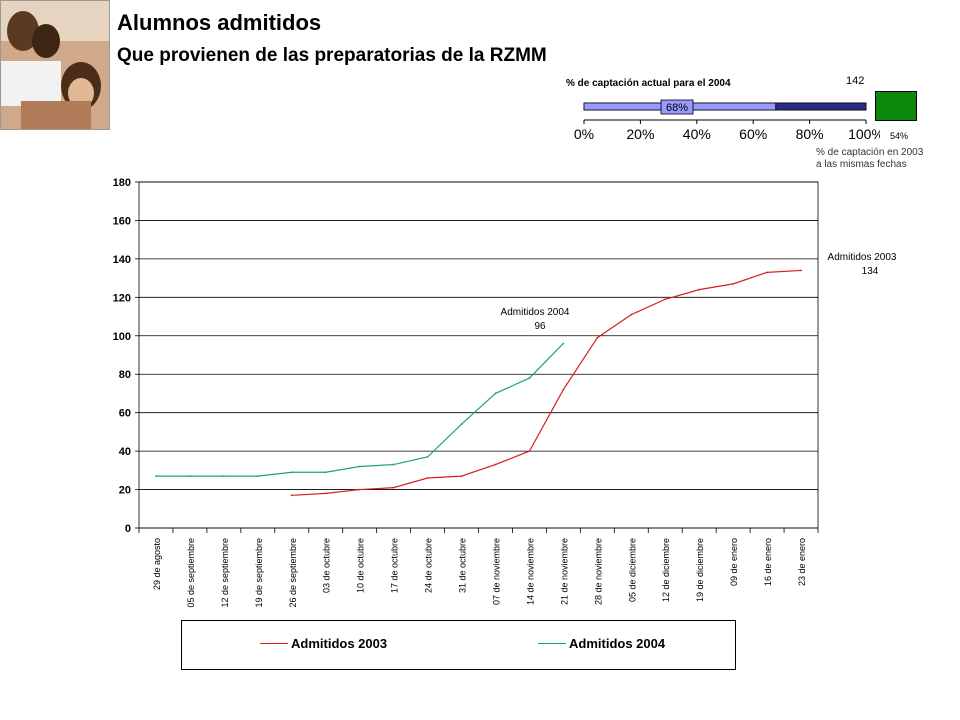 Image resolution: width=960 pixels, height=720 pixels. What do you see at coordinates (122, 337) in the screenshot?
I see `y-tick-label: 100` at bounding box center [122, 337].